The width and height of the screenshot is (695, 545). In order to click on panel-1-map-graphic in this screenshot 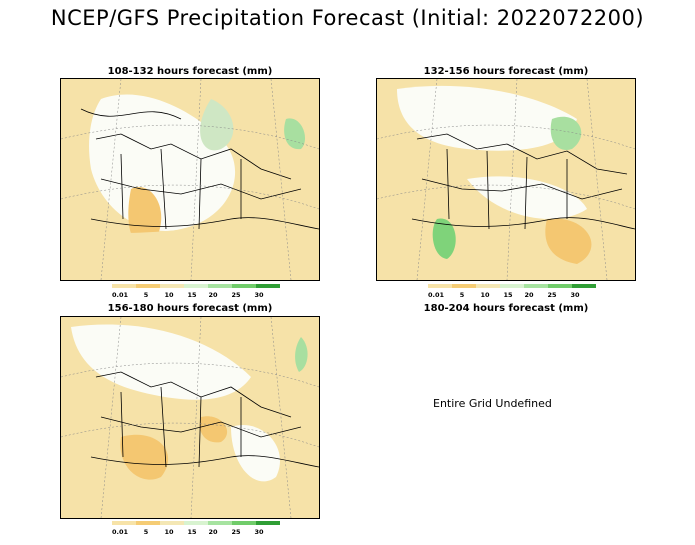, I will do `click(190, 179)`.